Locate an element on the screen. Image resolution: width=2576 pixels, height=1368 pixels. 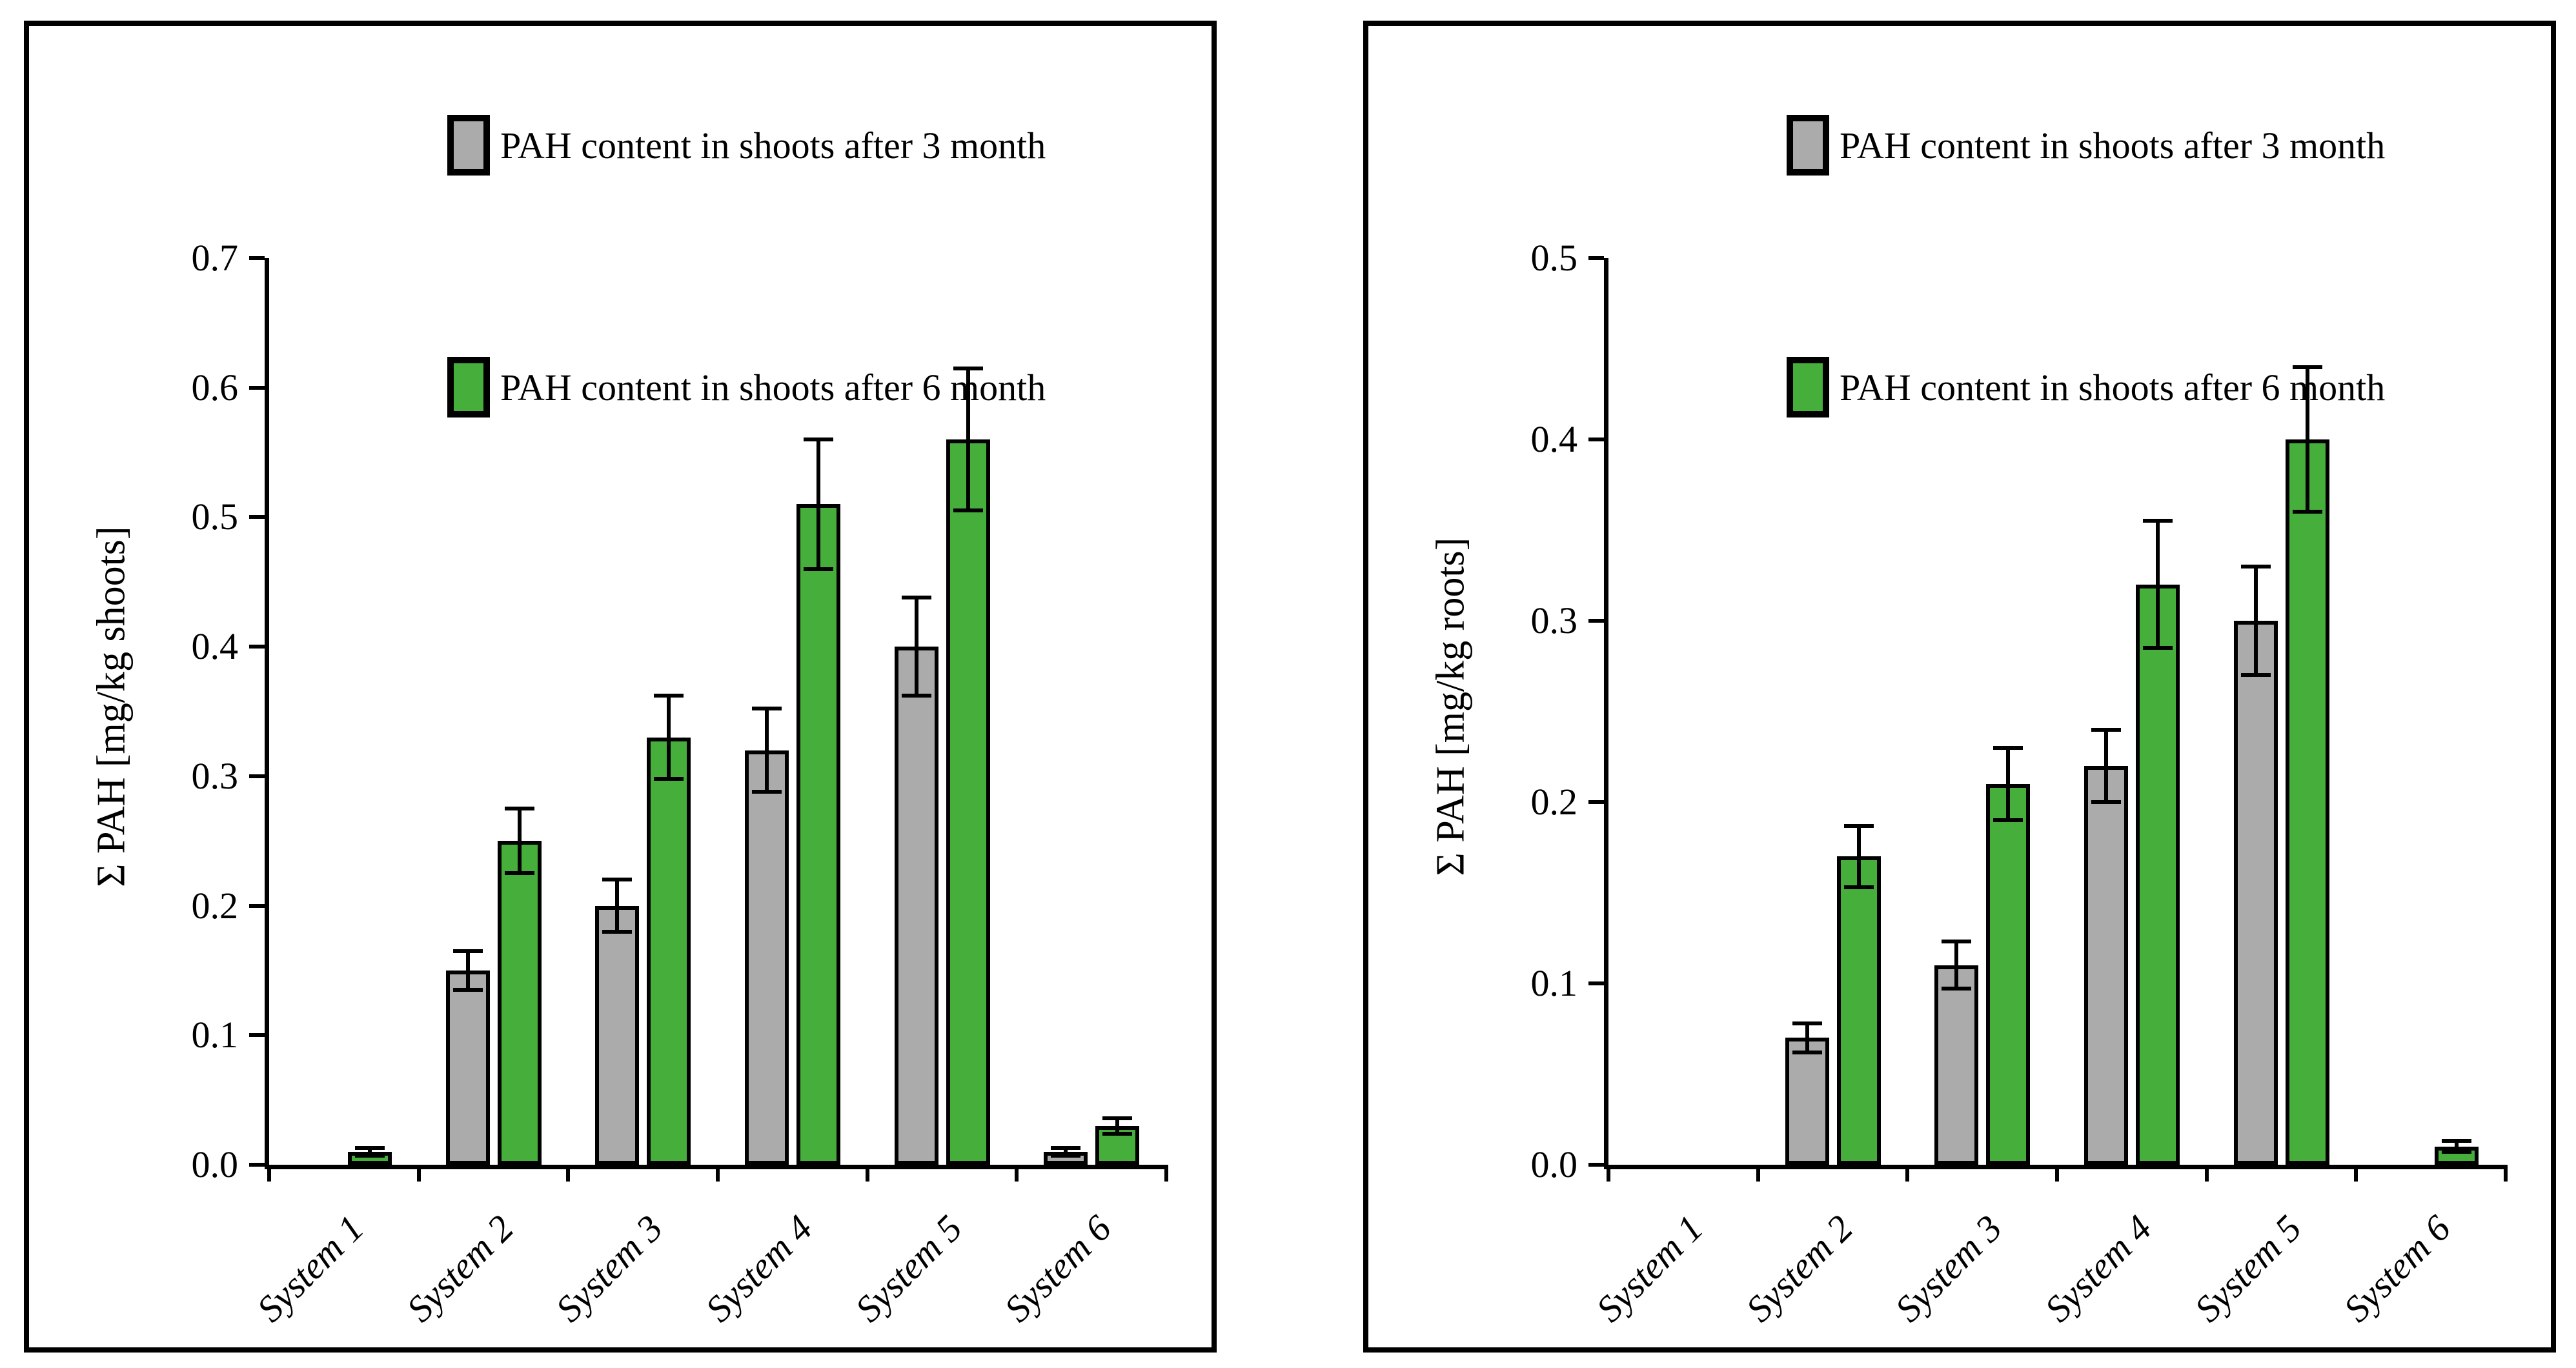
y-tick-label: 0.6 is located at coordinates (215, 387).